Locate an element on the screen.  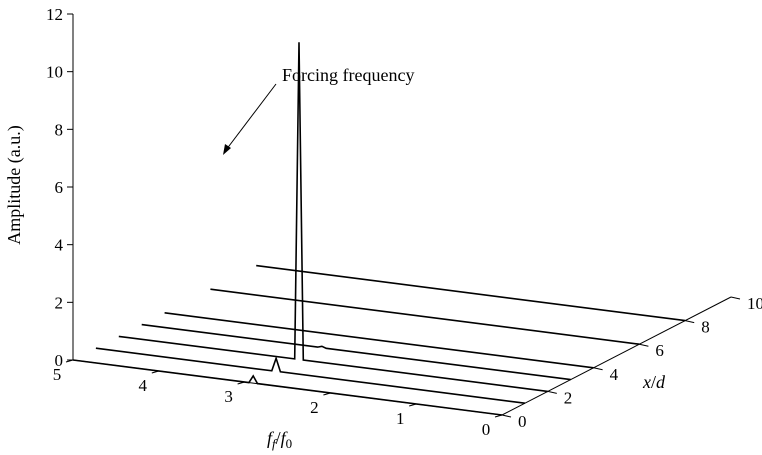
amplitude-tick-label: 10 is located at coordinates (54, 72).